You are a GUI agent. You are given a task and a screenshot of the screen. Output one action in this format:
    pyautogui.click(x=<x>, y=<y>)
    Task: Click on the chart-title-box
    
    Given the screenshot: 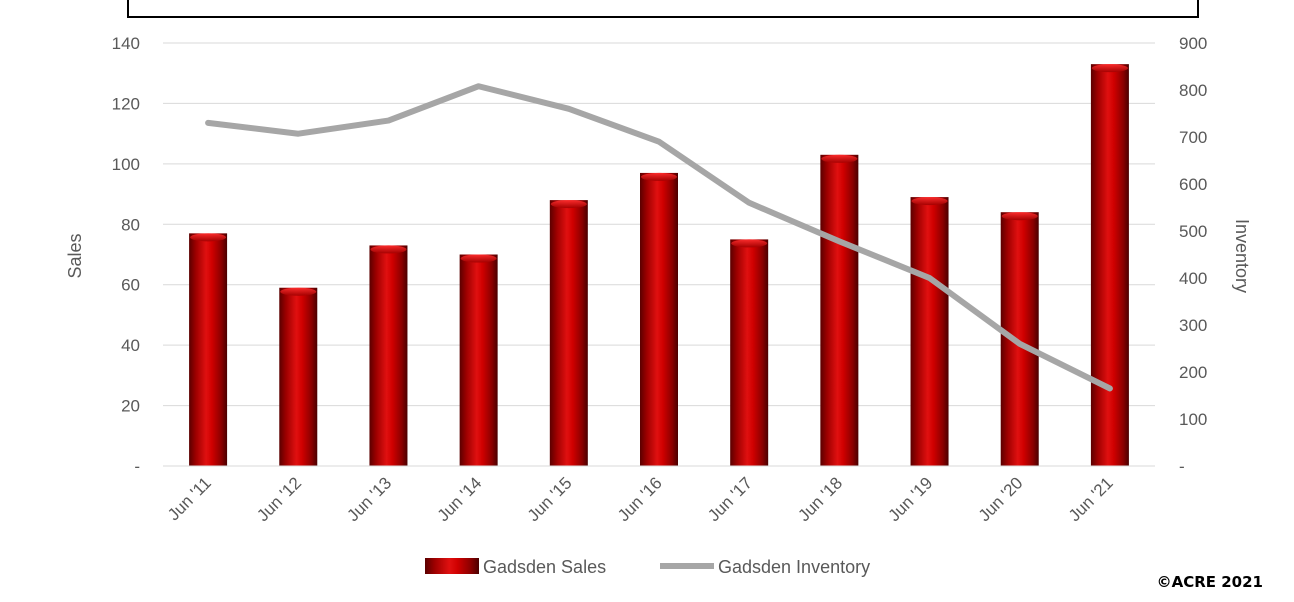 What is the action you would take?
    pyautogui.click(x=663, y=9)
    